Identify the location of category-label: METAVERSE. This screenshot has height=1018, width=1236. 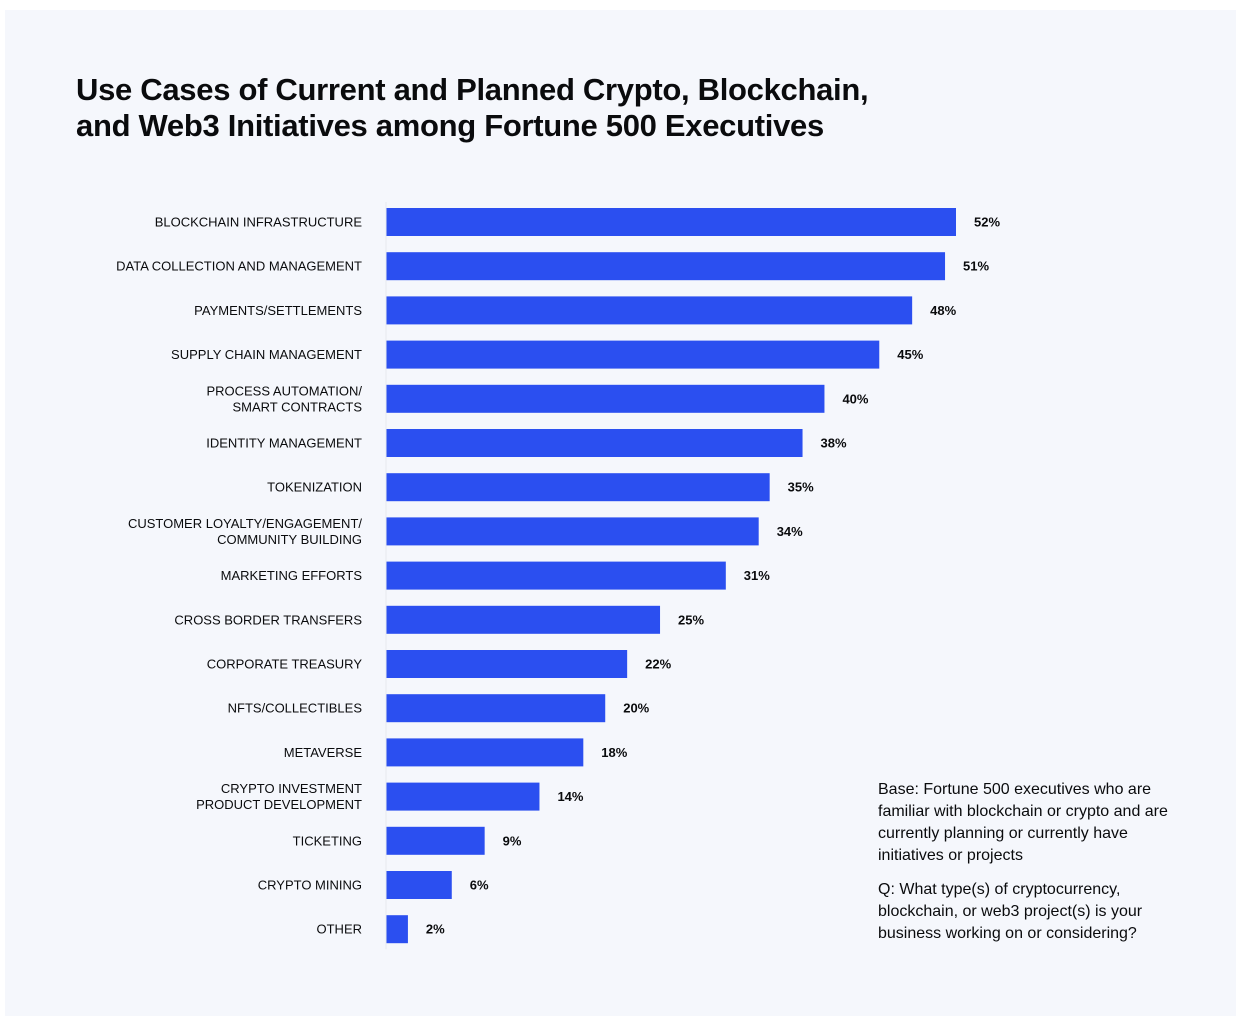
(323, 752).